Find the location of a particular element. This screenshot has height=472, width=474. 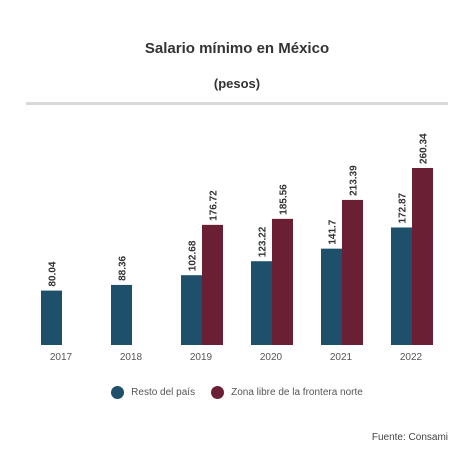

bar-frontera-2021 is located at coordinates (352, 272).